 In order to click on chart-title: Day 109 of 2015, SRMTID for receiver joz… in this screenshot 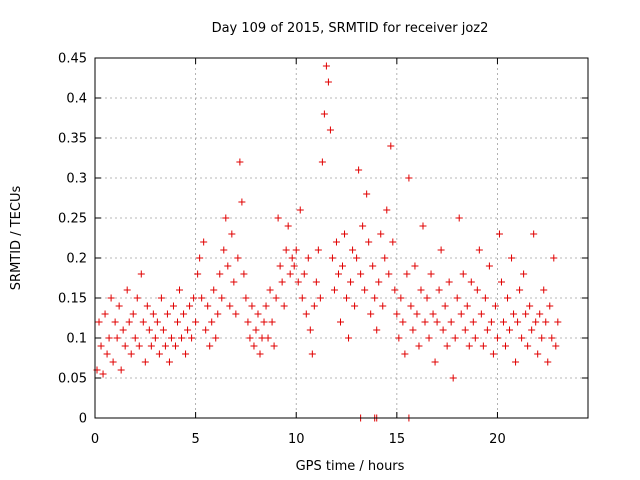, I will do `click(350, 28)`.